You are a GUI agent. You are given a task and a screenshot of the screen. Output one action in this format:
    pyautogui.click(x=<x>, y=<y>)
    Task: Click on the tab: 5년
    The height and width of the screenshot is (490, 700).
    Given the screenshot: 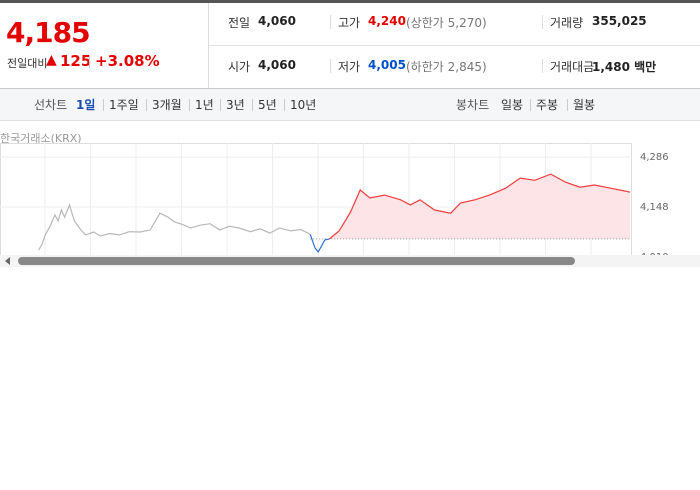 What is the action you would take?
    pyautogui.click(x=267, y=105)
    